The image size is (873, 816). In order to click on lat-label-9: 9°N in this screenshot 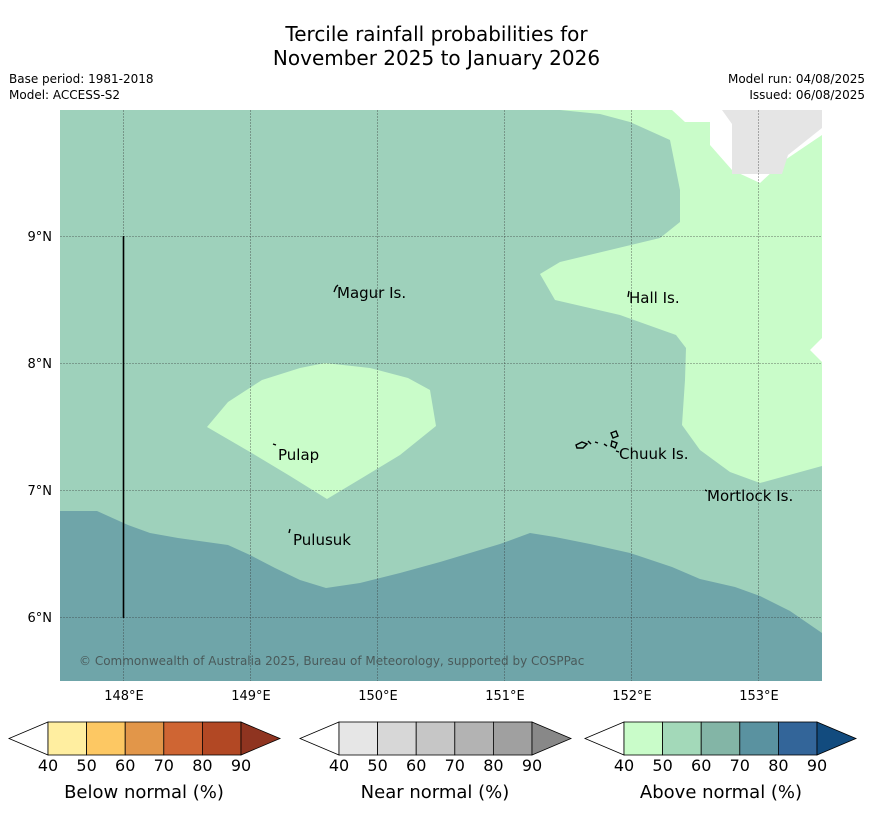, I will do `click(40, 237)`.